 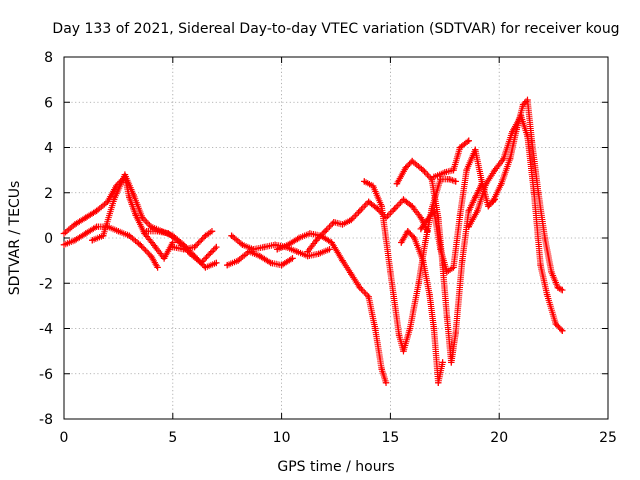 I want to click on y-tick-label: 6, so click(x=48, y=103).